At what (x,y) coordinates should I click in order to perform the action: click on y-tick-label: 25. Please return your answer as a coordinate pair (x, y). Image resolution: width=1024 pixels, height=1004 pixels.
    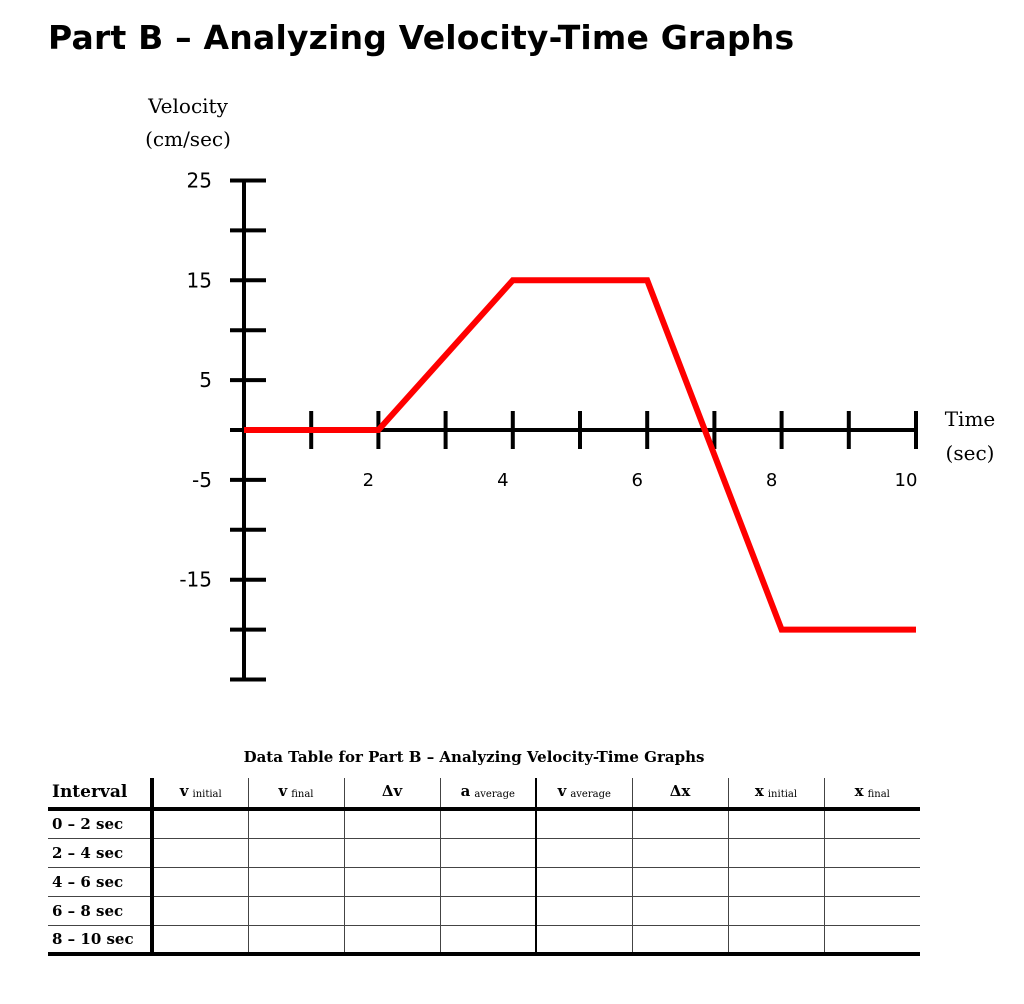
    Looking at the image, I should click on (199, 181).